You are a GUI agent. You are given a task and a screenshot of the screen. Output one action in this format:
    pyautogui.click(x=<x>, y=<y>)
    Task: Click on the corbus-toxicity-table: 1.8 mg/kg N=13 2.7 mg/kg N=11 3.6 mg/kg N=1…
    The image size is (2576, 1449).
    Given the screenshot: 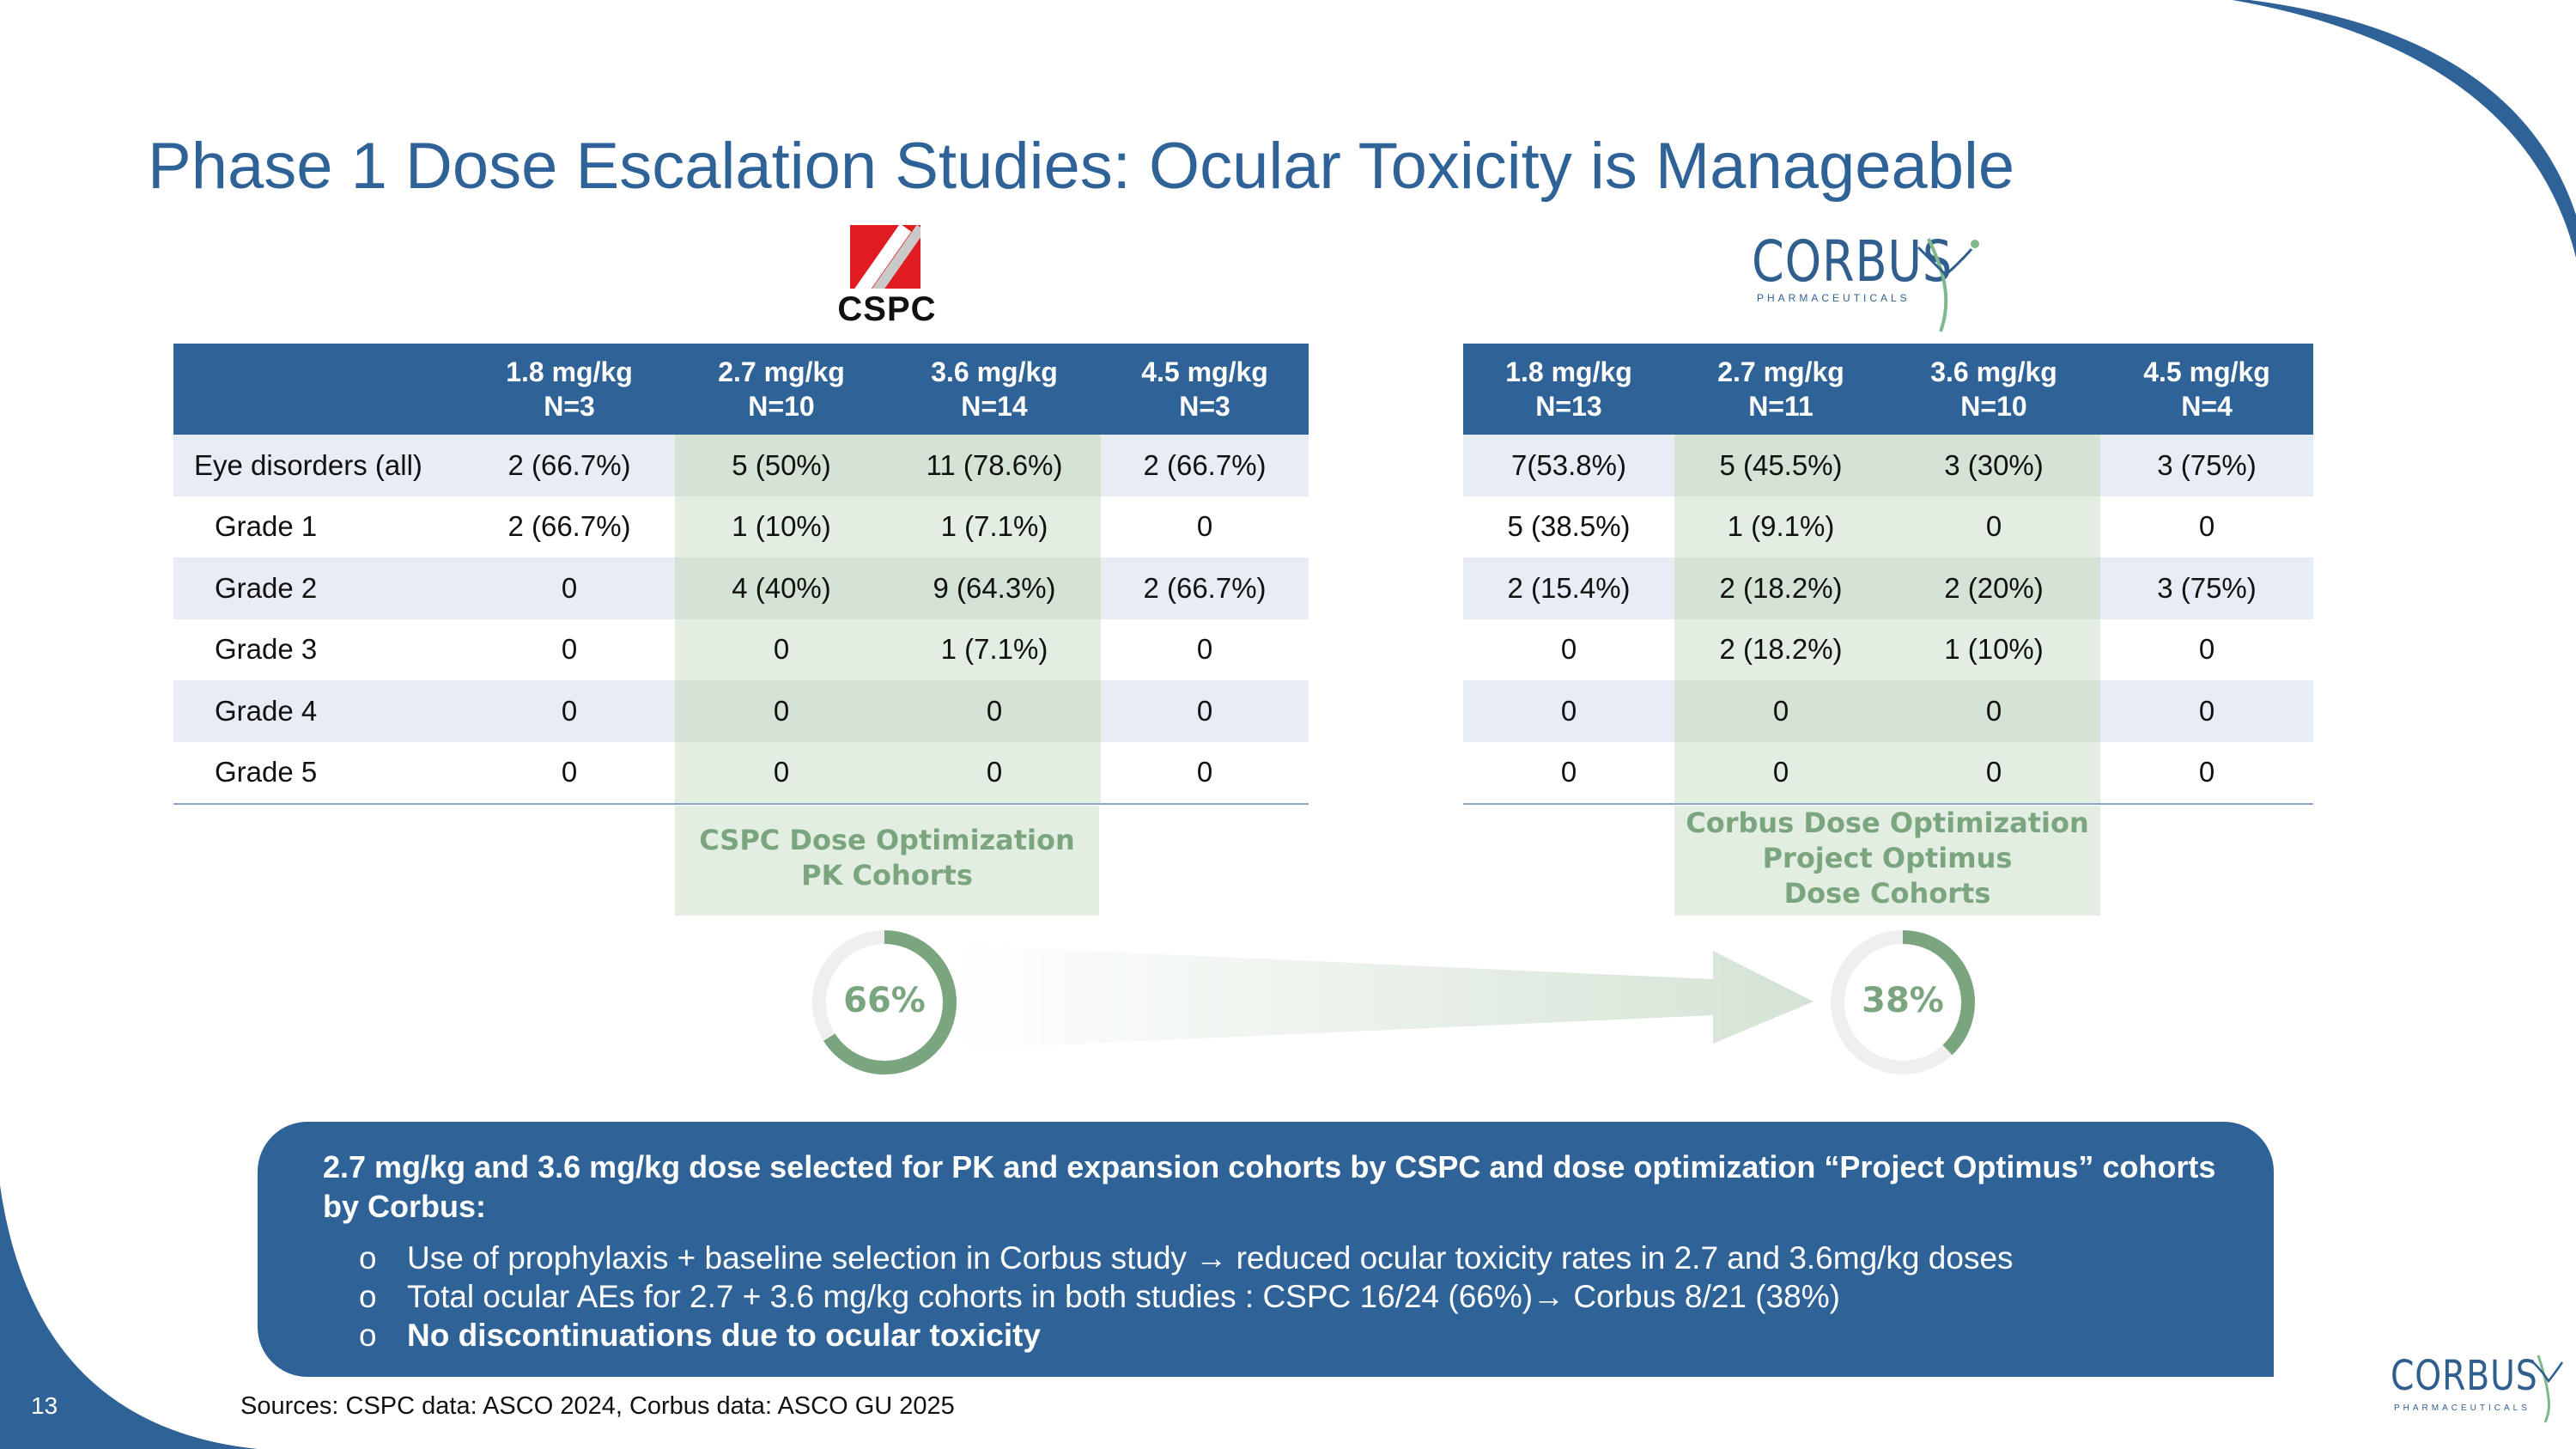 What is the action you would take?
    pyautogui.click(x=1888, y=574)
    